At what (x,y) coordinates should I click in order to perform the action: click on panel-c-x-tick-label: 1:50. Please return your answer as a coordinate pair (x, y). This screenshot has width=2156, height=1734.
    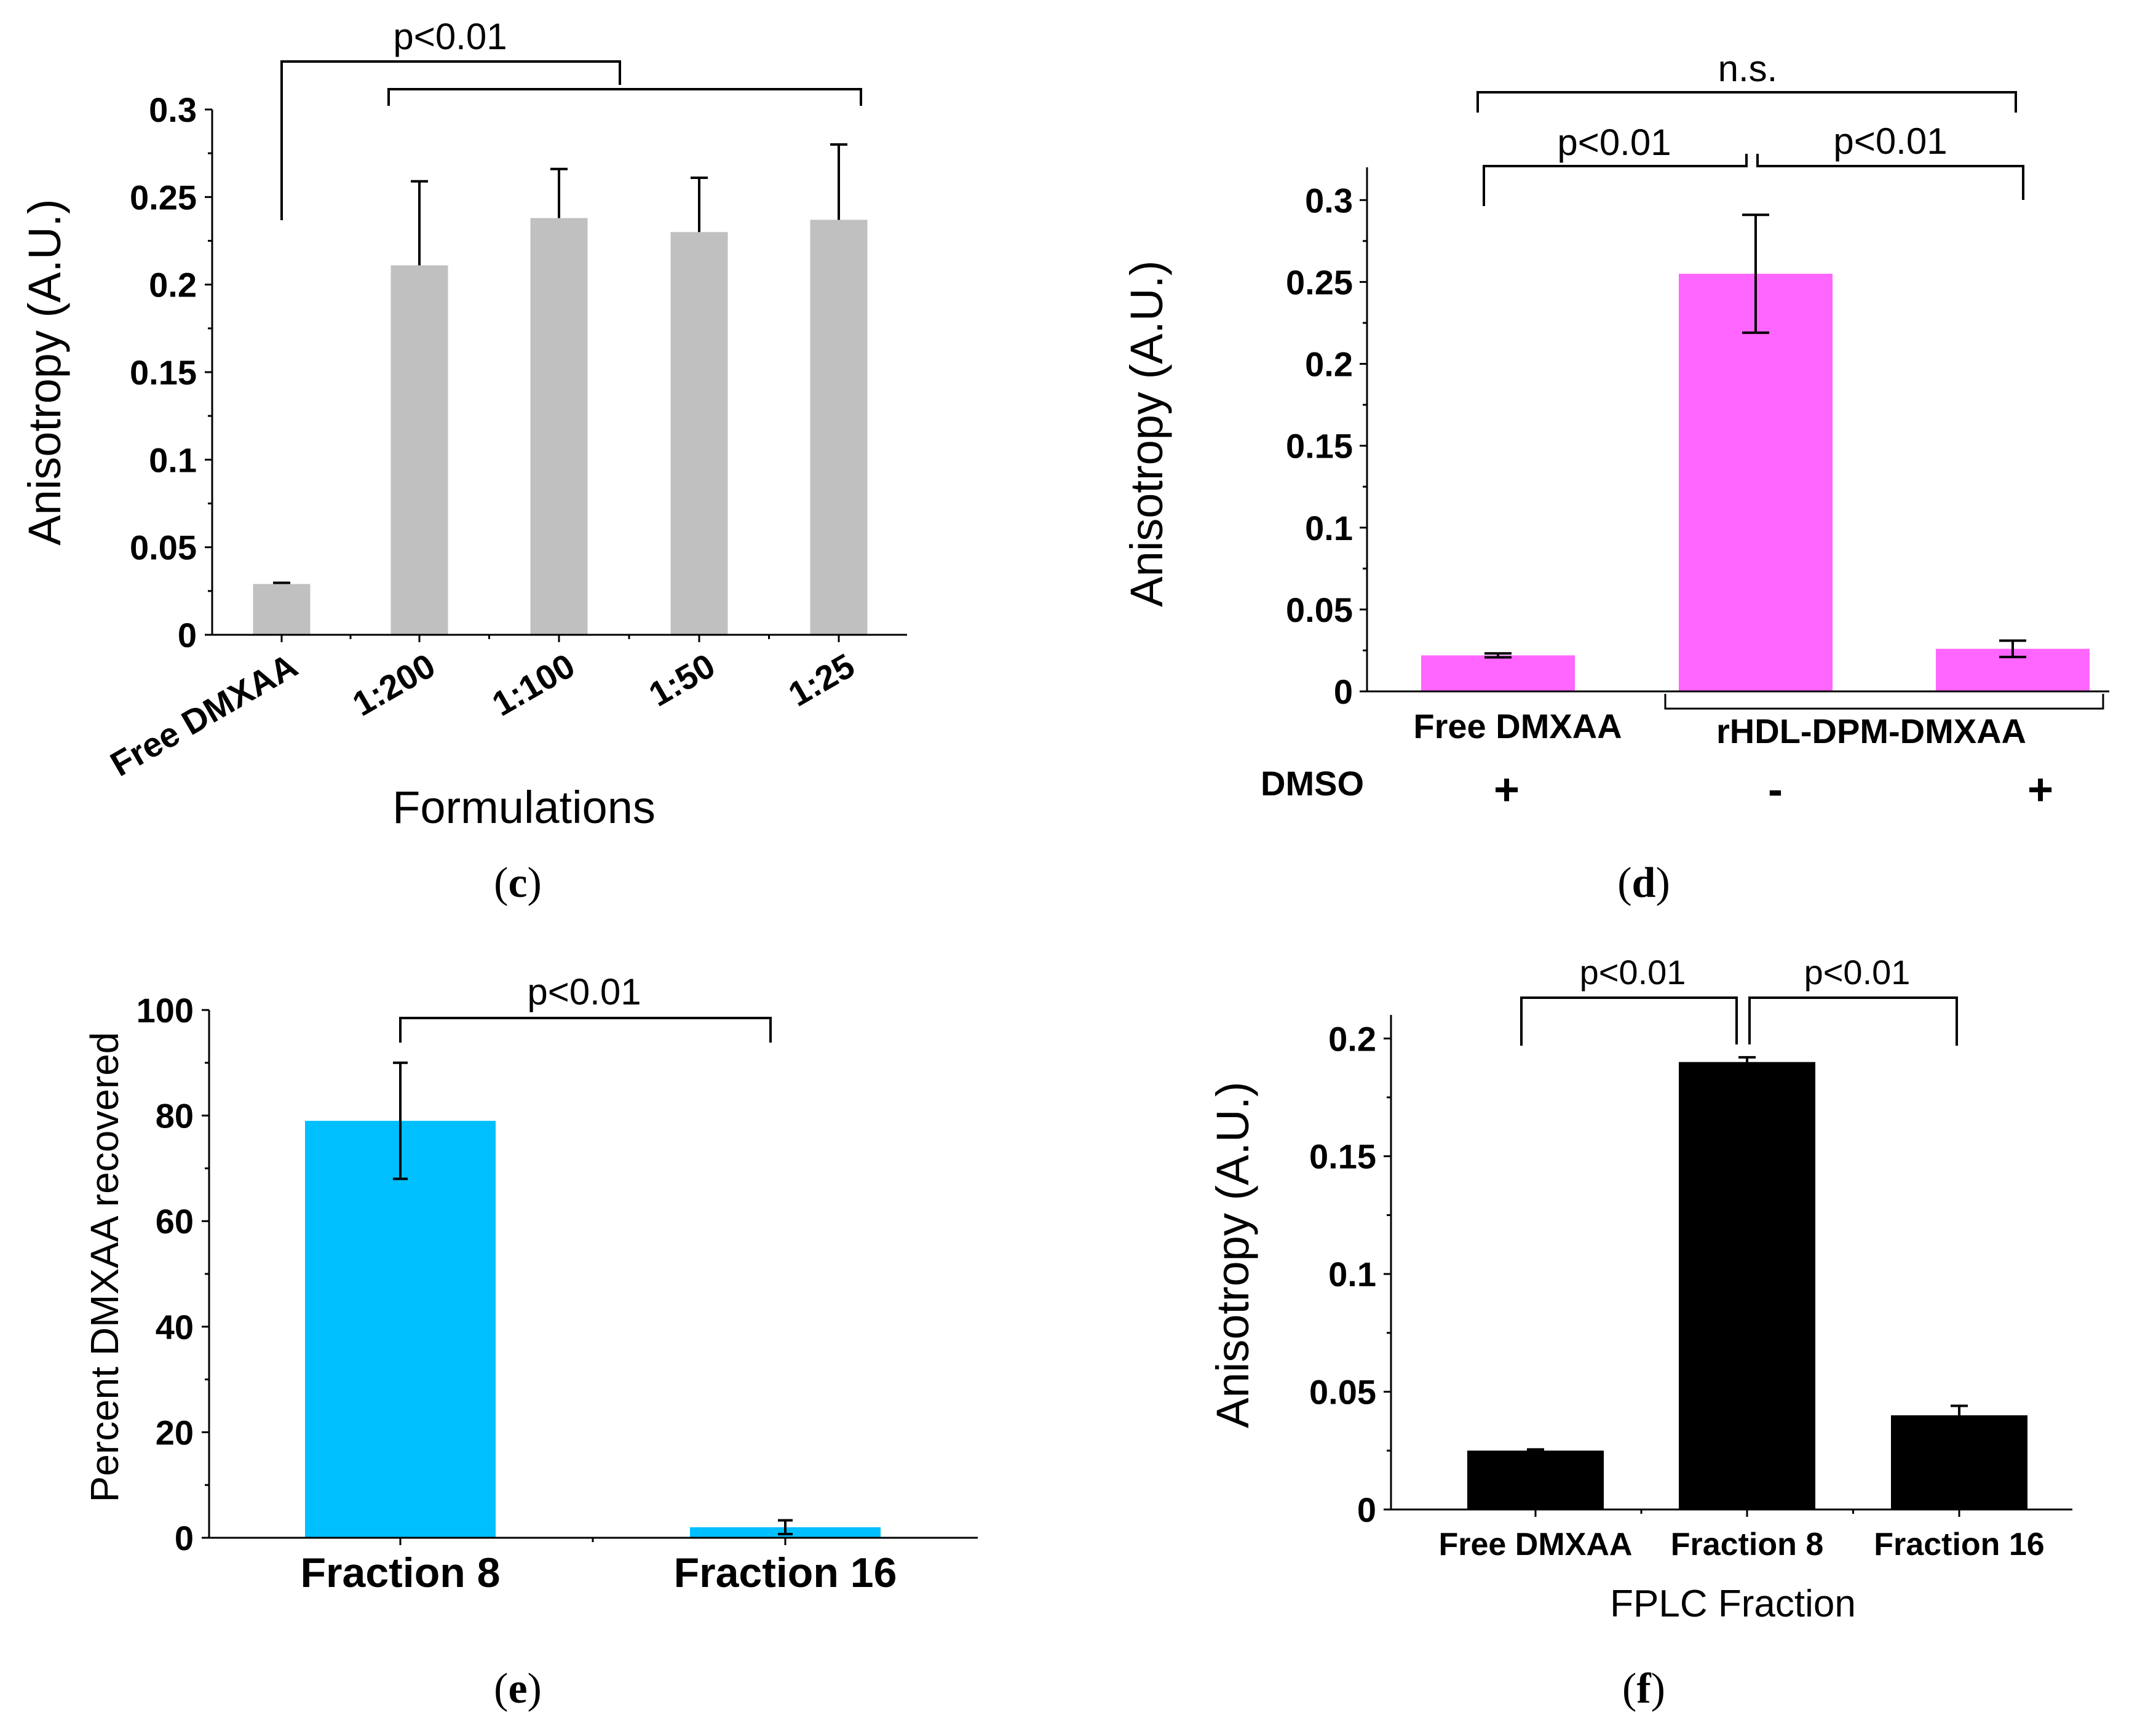
    Looking at the image, I should click on (681, 680).